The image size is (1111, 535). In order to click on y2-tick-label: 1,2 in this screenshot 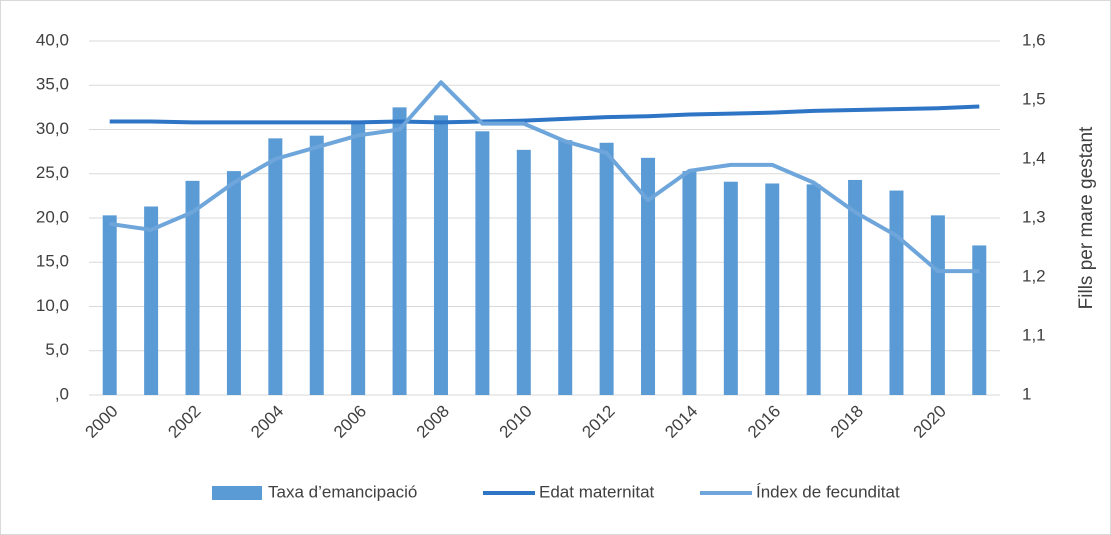, I will do `click(1034, 275)`.